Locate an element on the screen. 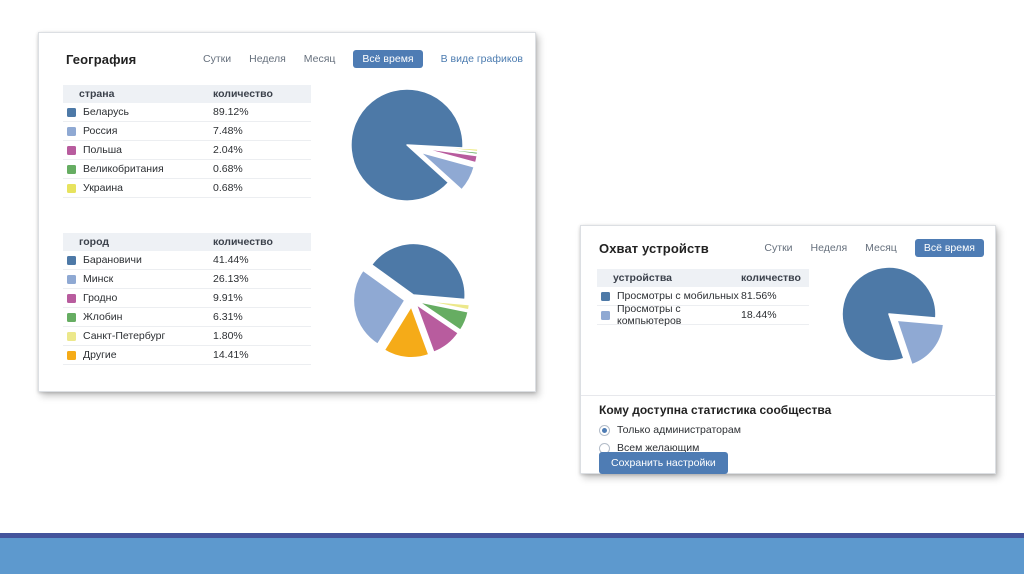 The height and width of the screenshot is (574, 1024). geography-tab-2: Неделя is located at coordinates (267, 59).